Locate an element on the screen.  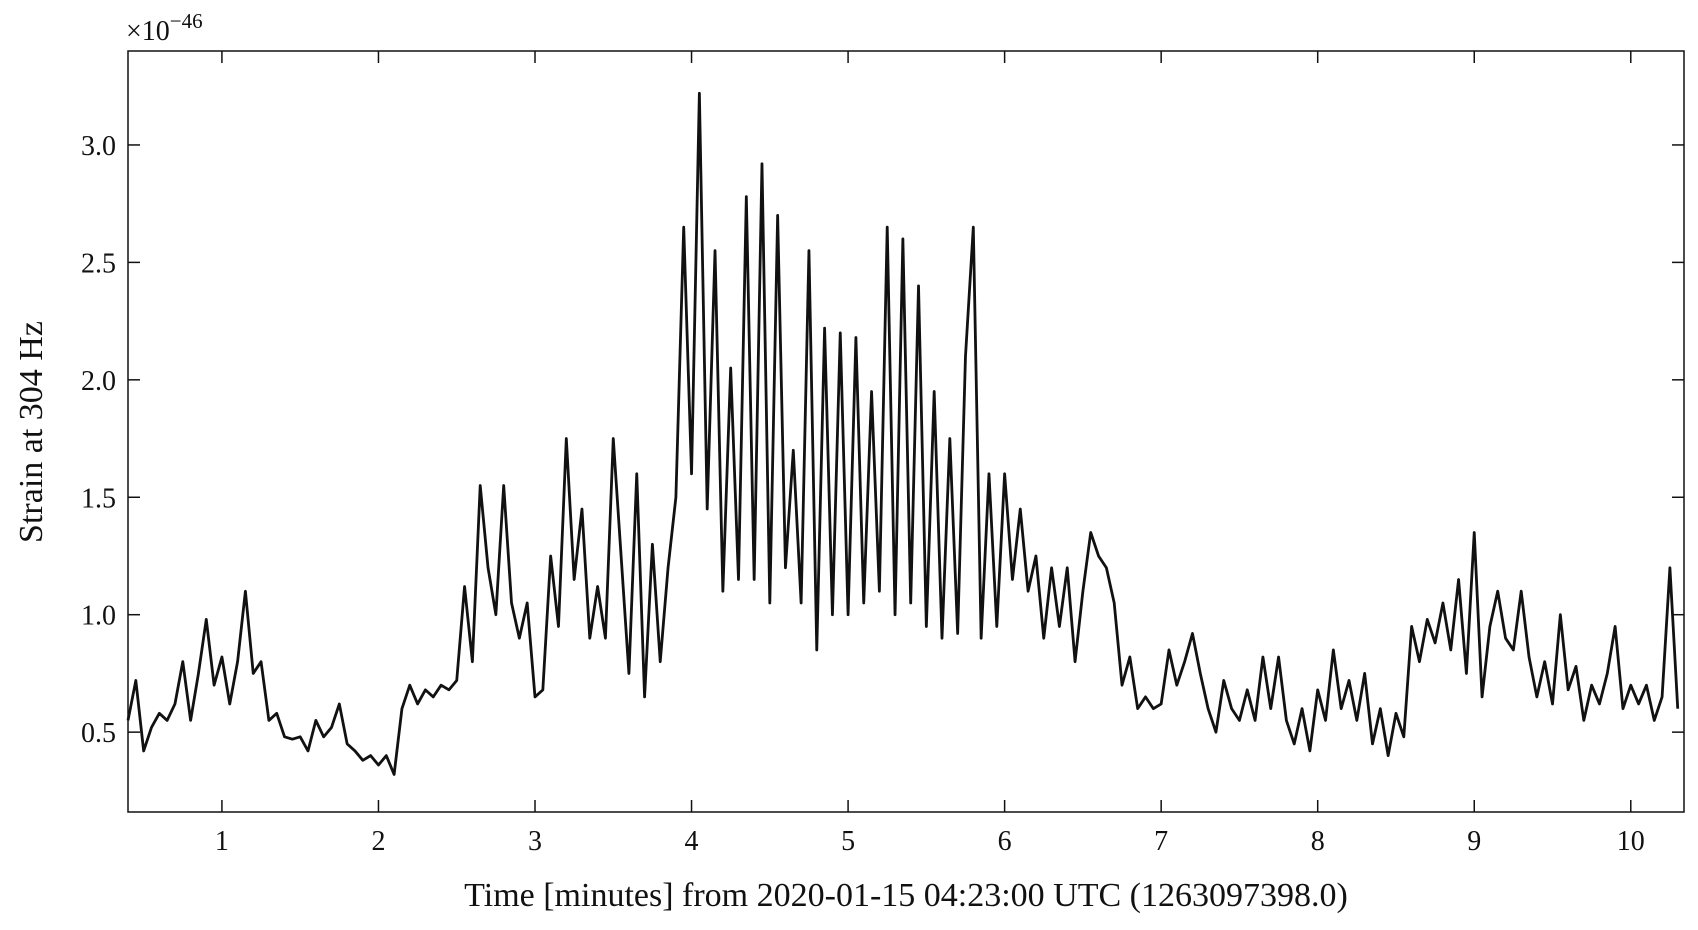
x-tick-label: 6 is located at coordinates (1005, 841).